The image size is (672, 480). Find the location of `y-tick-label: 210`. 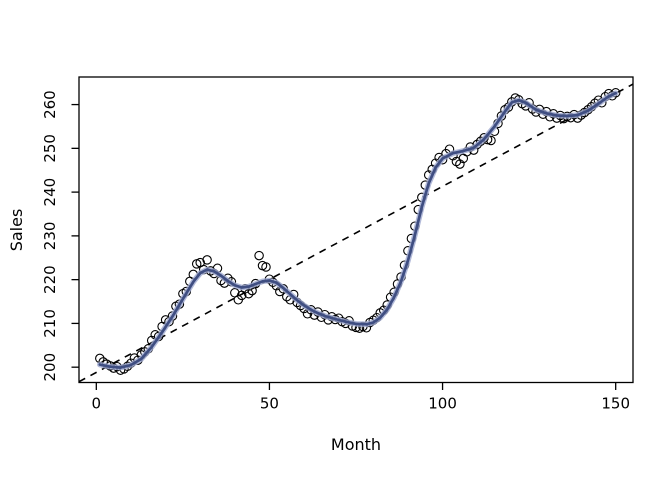

y-tick-label: 210 is located at coordinates (50, 323).